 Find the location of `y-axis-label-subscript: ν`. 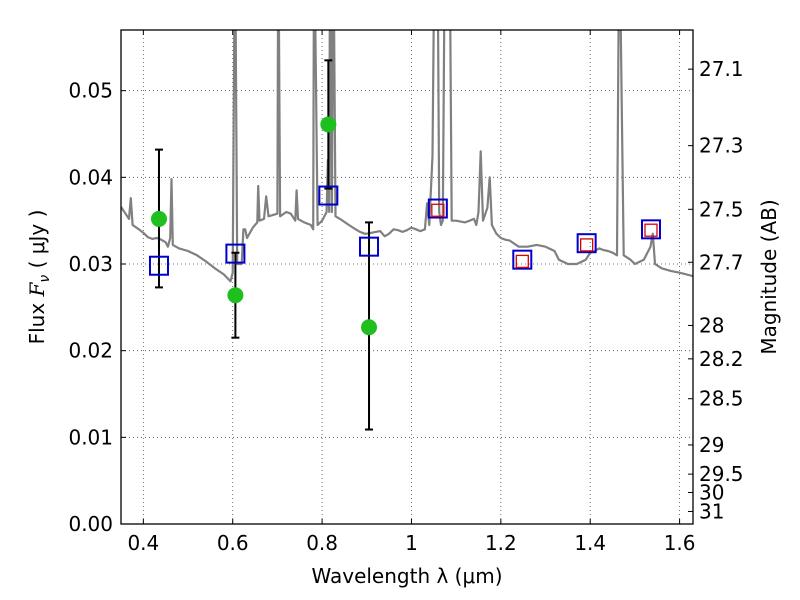

y-axis-label-subscript: ν is located at coordinates (45, 279).